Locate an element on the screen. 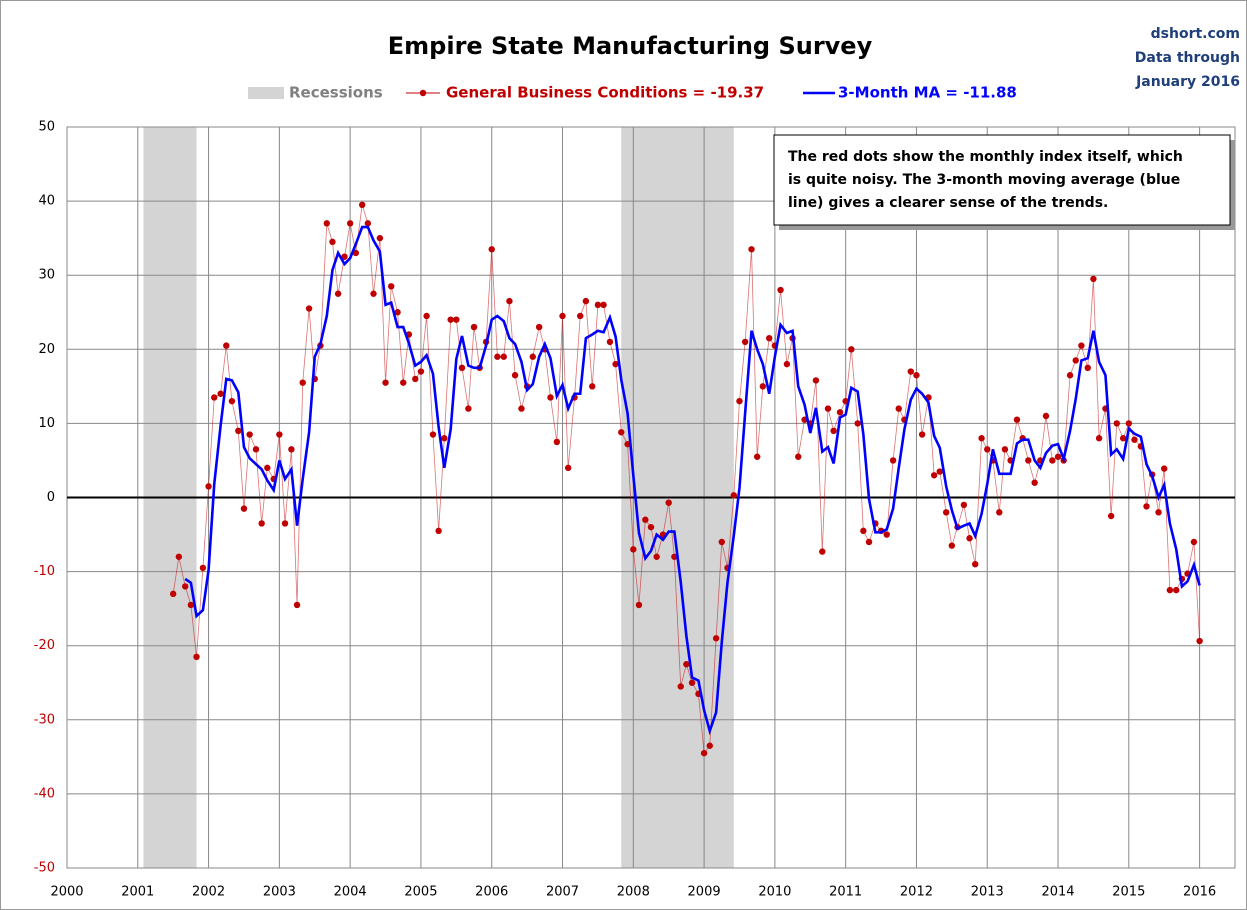 This screenshot has width=1247, height=910. x-tick-label: 2010 is located at coordinates (774, 892).